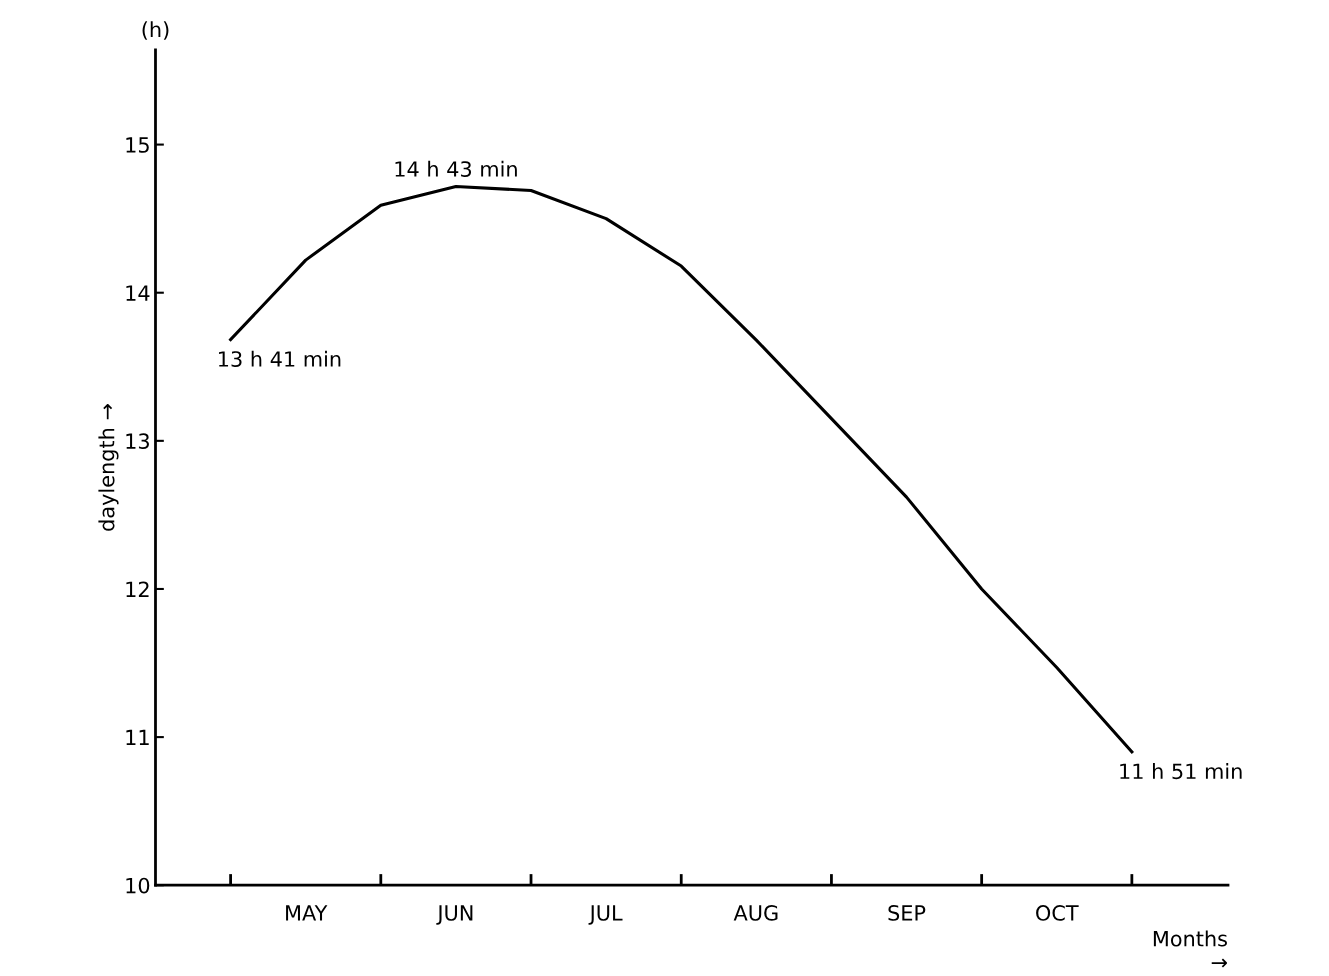  Describe the element at coordinates (138, 885) in the screenshot. I see `y-tick-label: 10` at that location.